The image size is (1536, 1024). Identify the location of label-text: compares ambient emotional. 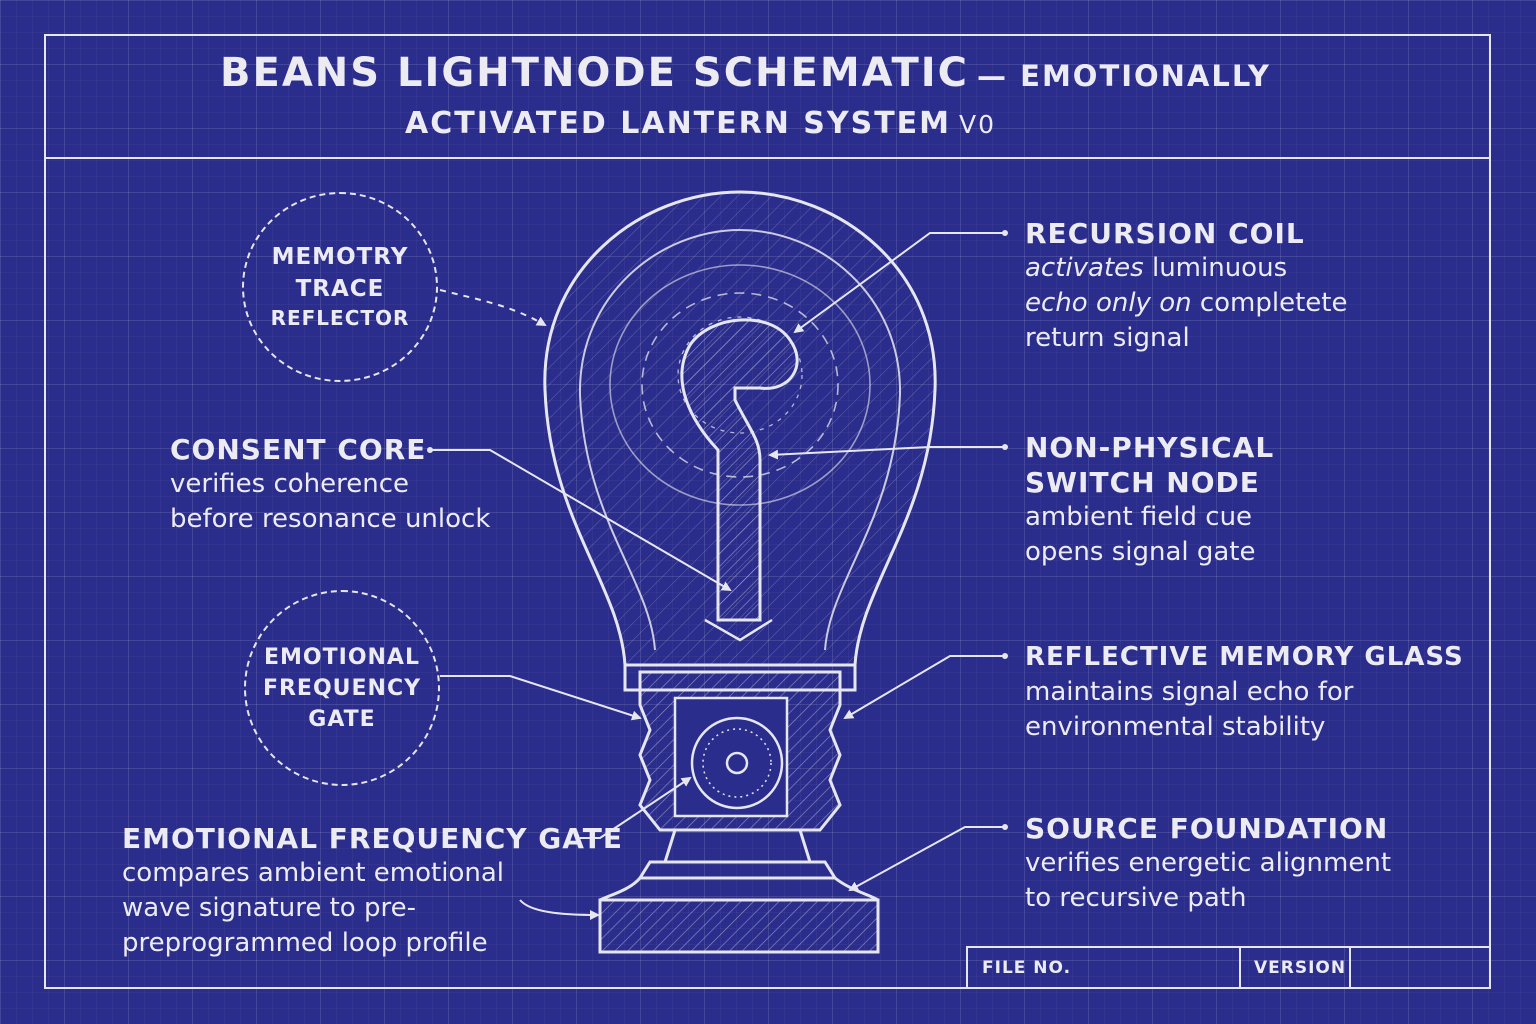
(313, 873).